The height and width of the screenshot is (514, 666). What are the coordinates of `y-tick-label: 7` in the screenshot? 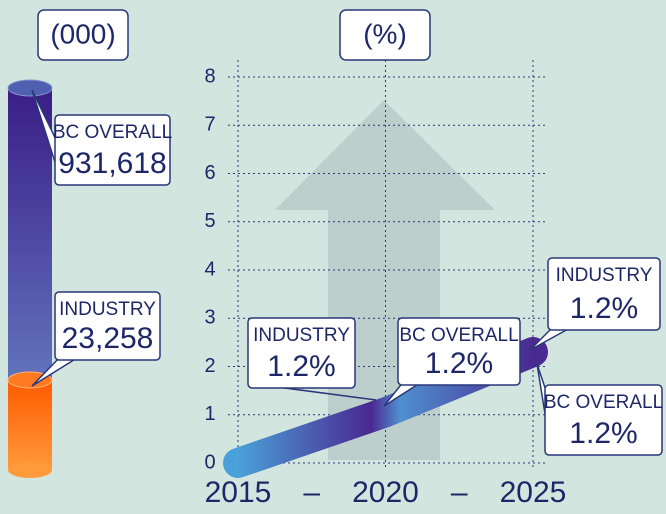 It's located at (209, 125).